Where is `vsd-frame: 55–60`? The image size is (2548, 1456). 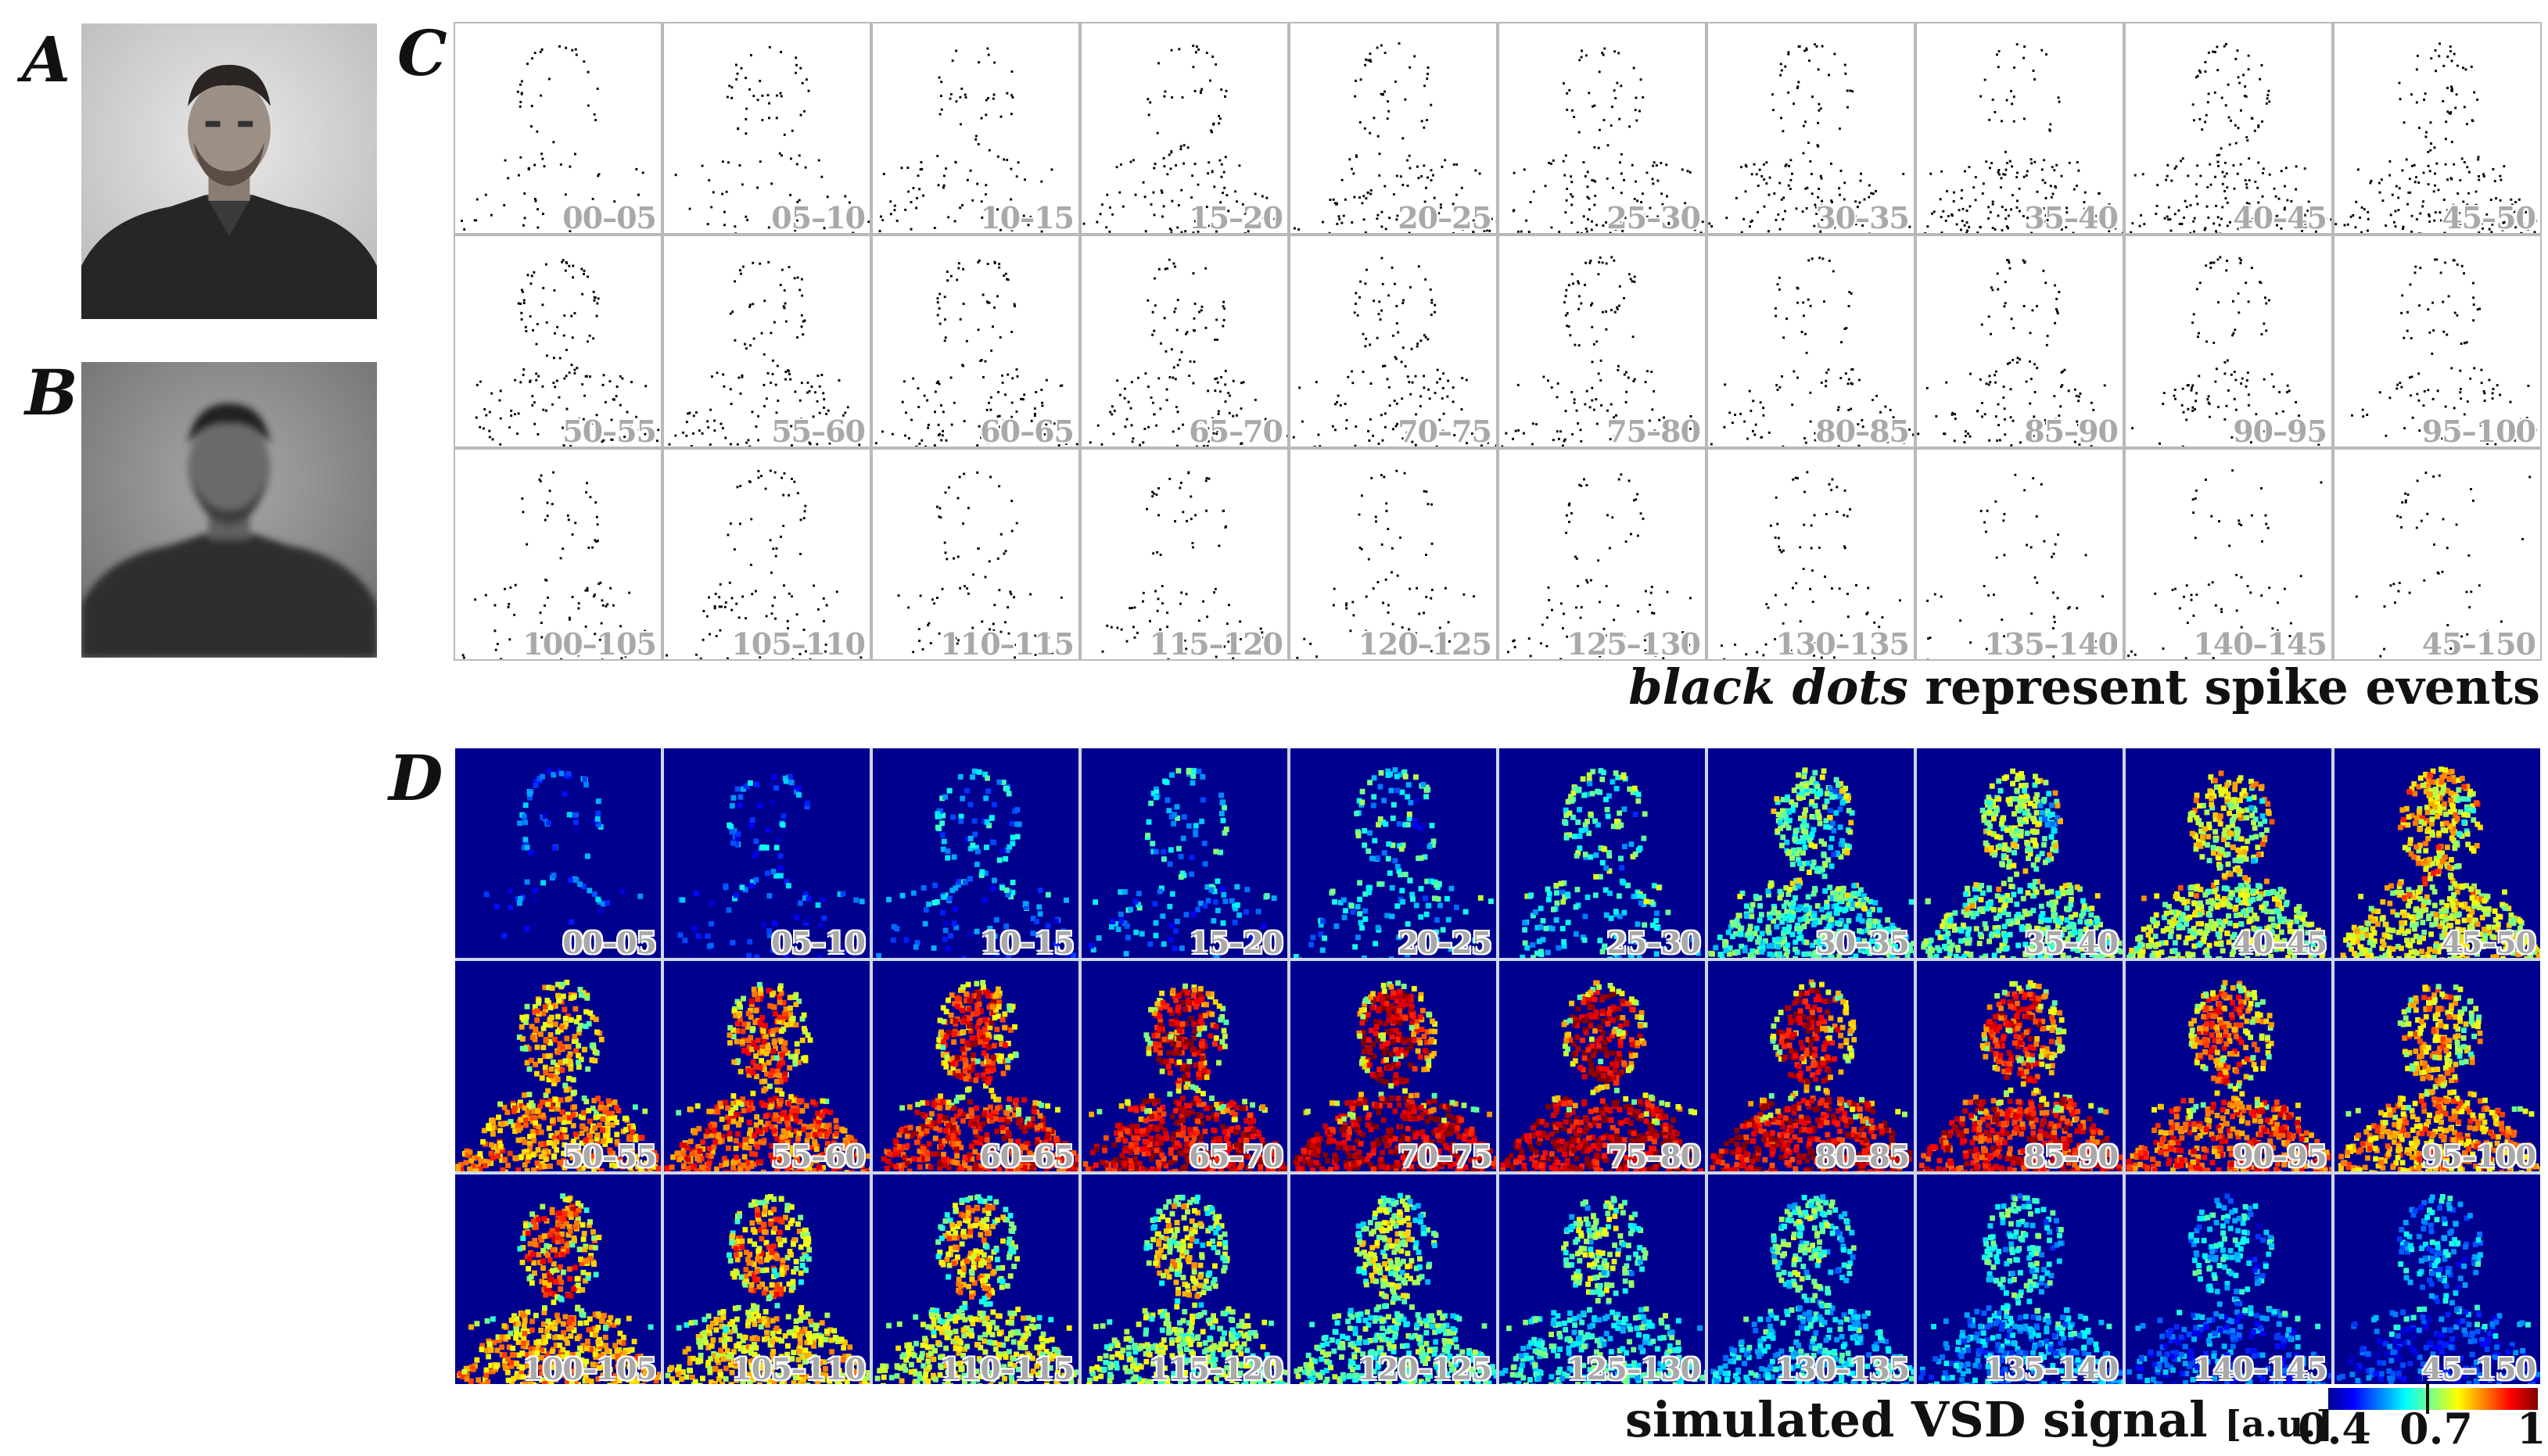
vsd-frame: 55–60 is located at coordinates (767, 1066).